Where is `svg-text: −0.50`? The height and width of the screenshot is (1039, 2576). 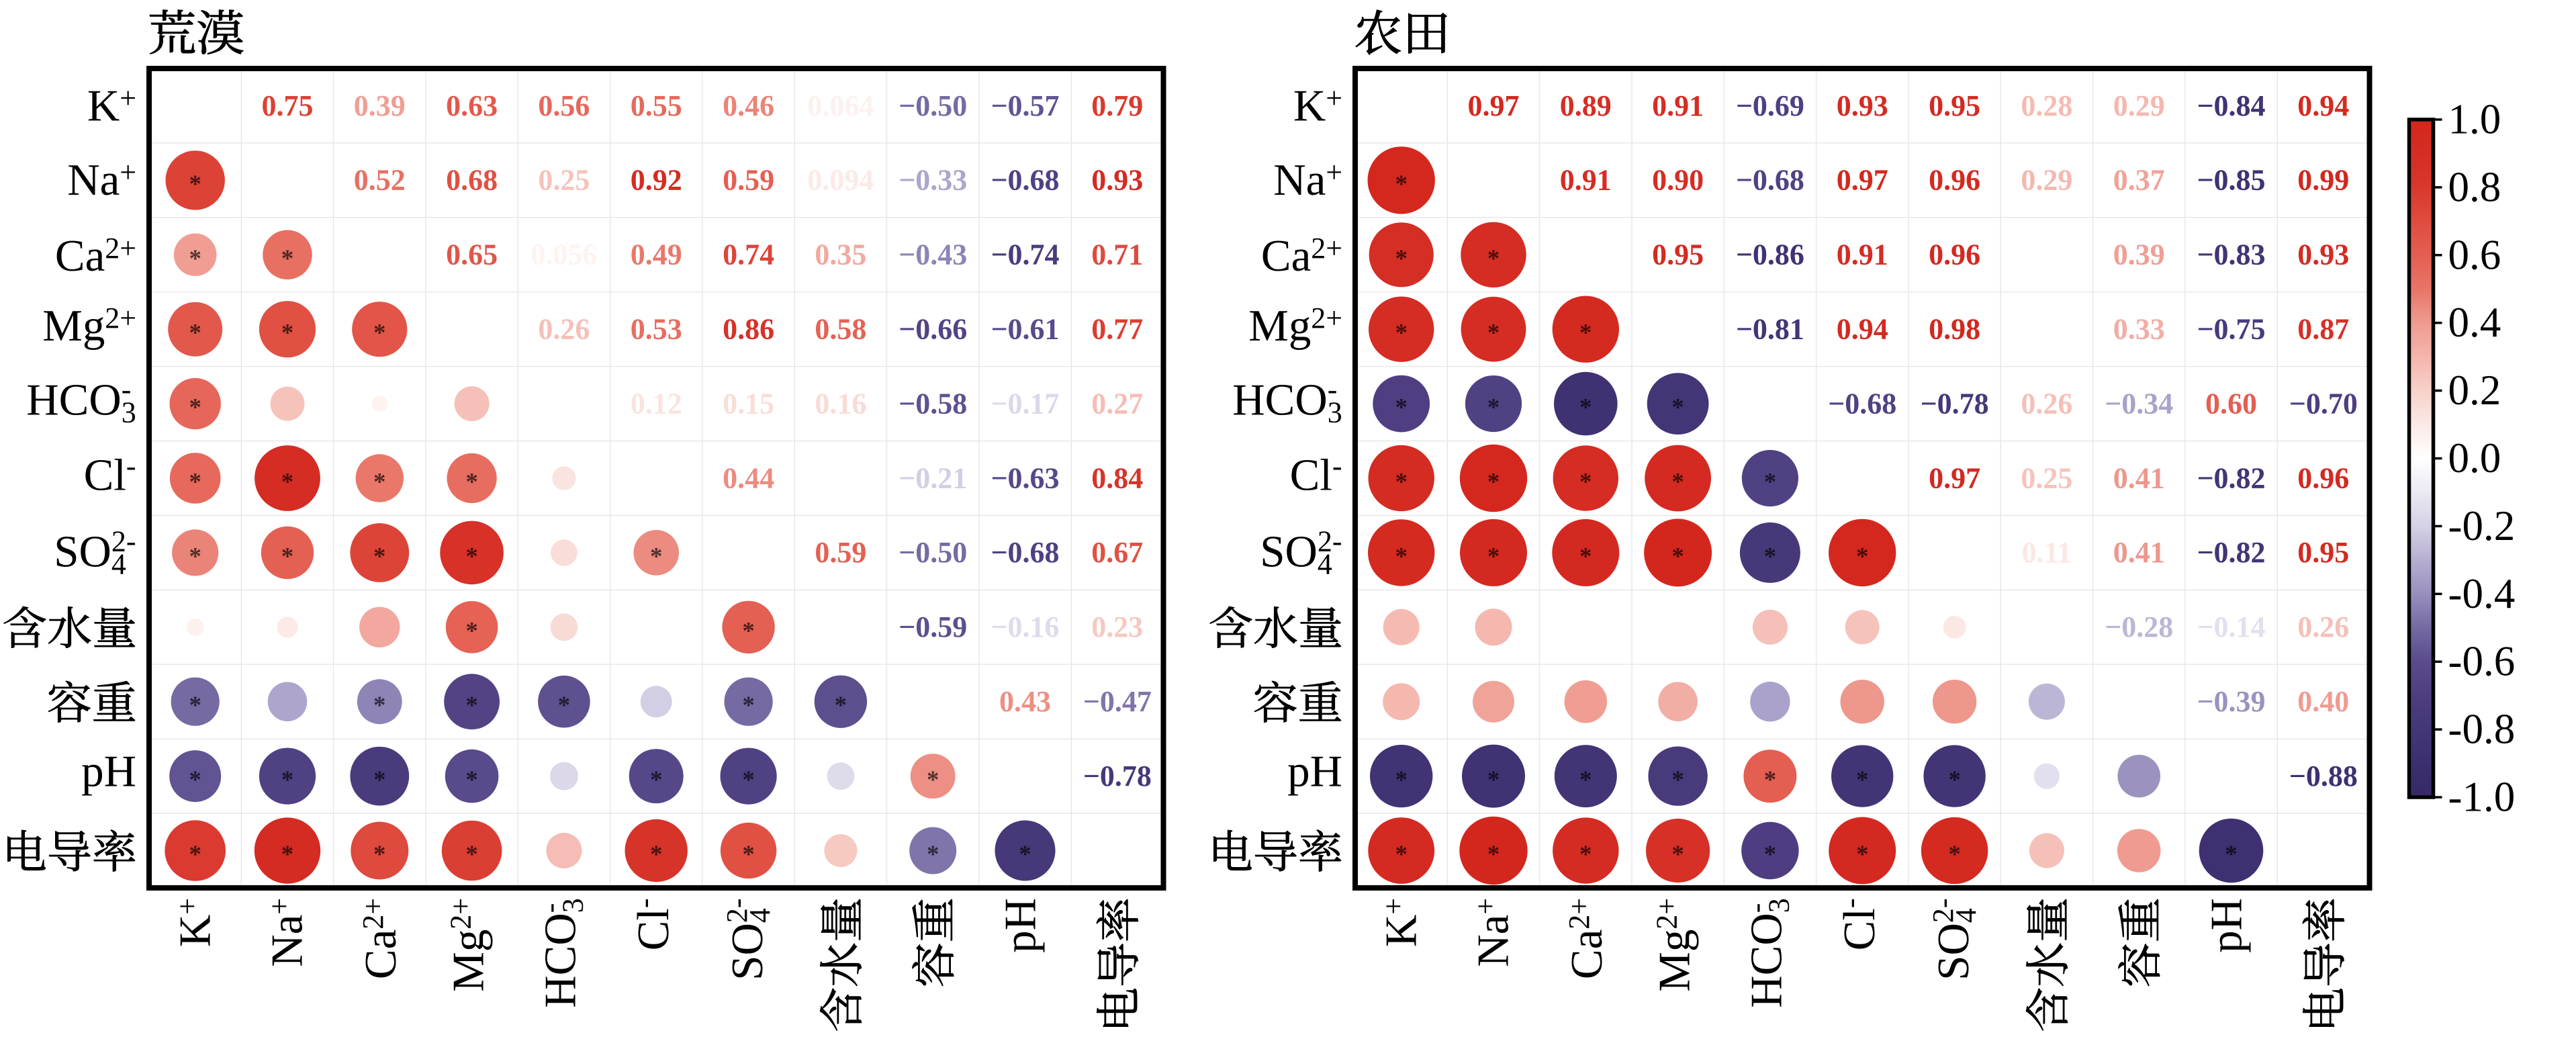
svg-text: −0.50 is located at coordinates (933, 105).